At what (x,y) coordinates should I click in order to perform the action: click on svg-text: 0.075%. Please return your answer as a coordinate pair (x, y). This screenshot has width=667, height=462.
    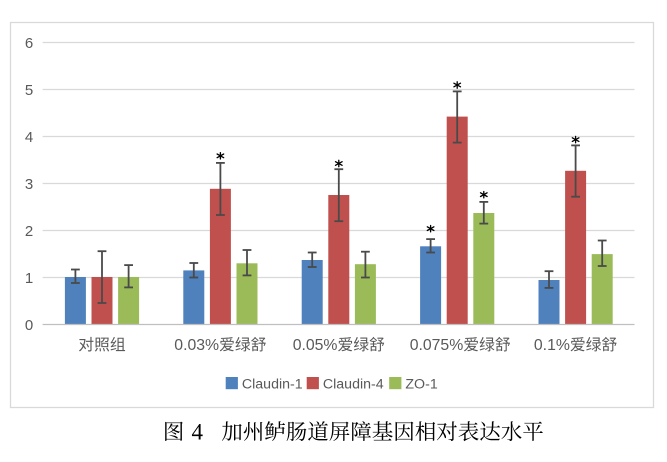
    Looking at the image, I should click on (437, 345).